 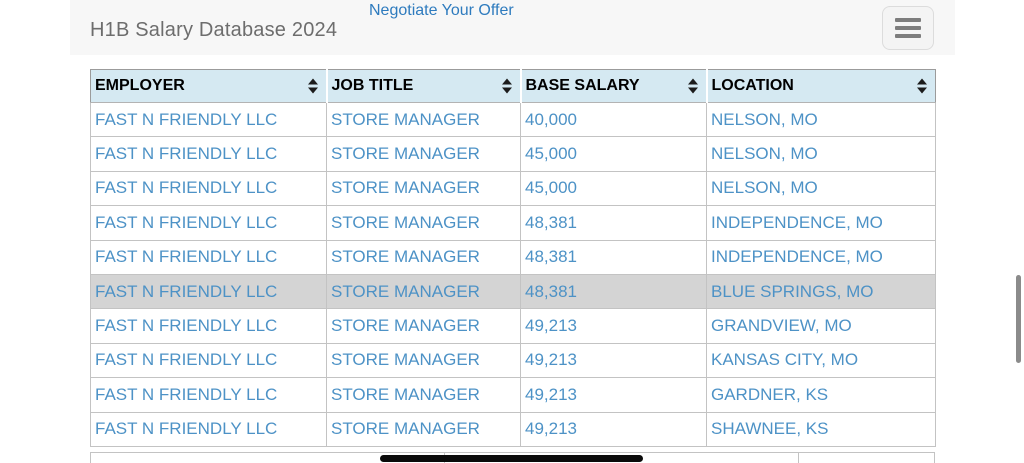 What do you see at coordinates (140, 85) in the screenshot?
I see `column-header-label: EMPLOYER` at bounding box center [140, 85].